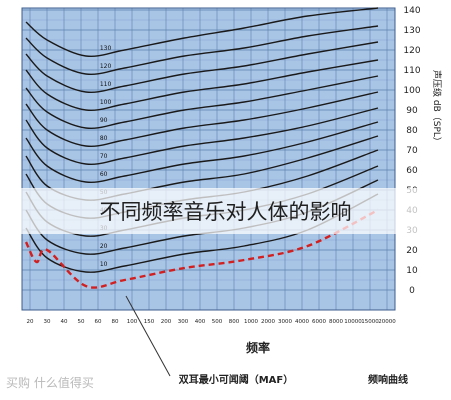 The height and width of the screenshot is (400, 451). Describe the element at coordinates (236, 379) in the screenshot. I see `maf-annotation: 双耳最小可闻阈（MAF）` at that location.